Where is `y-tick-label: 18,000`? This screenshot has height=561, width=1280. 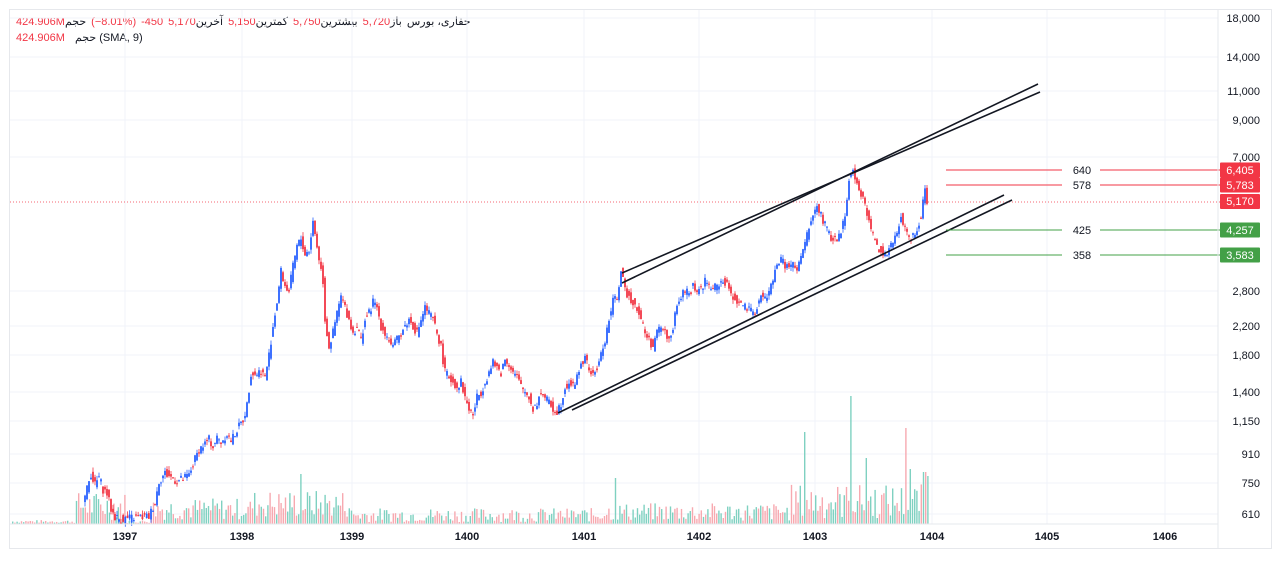
y-tick-label: 18,000 is located at coordinates (1243, 19).